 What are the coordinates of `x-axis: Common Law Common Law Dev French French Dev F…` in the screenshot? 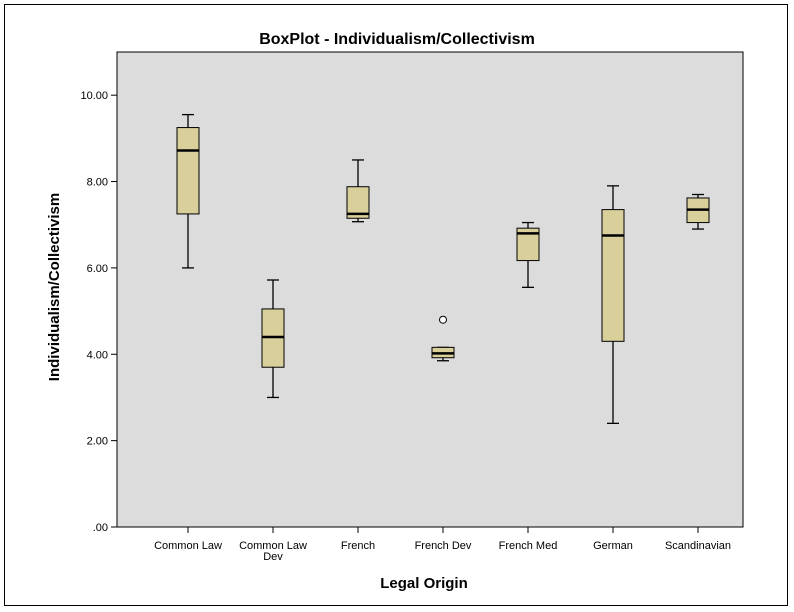 It's located at (442, 545).